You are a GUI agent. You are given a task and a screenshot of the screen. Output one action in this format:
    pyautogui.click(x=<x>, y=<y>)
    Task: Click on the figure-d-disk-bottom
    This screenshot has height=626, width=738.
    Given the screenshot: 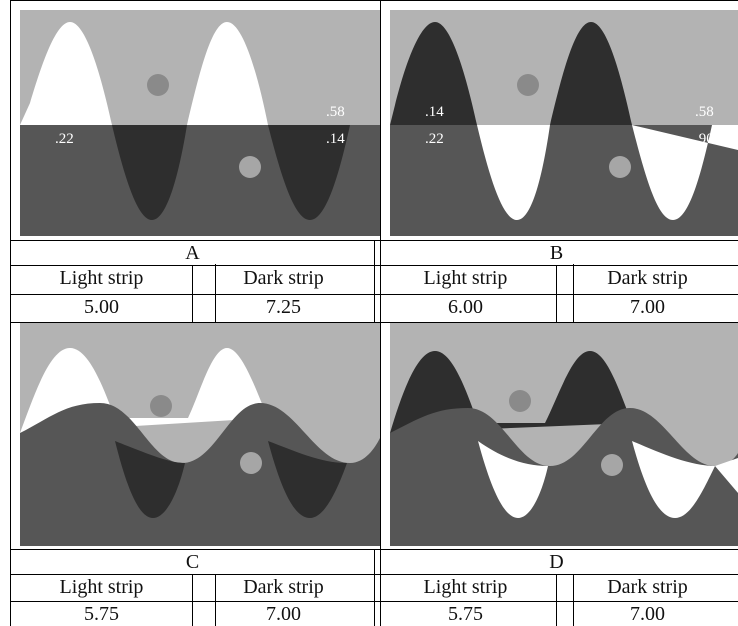 What is the action you would take?
    pyautogui.click(x=612, y=465)
    